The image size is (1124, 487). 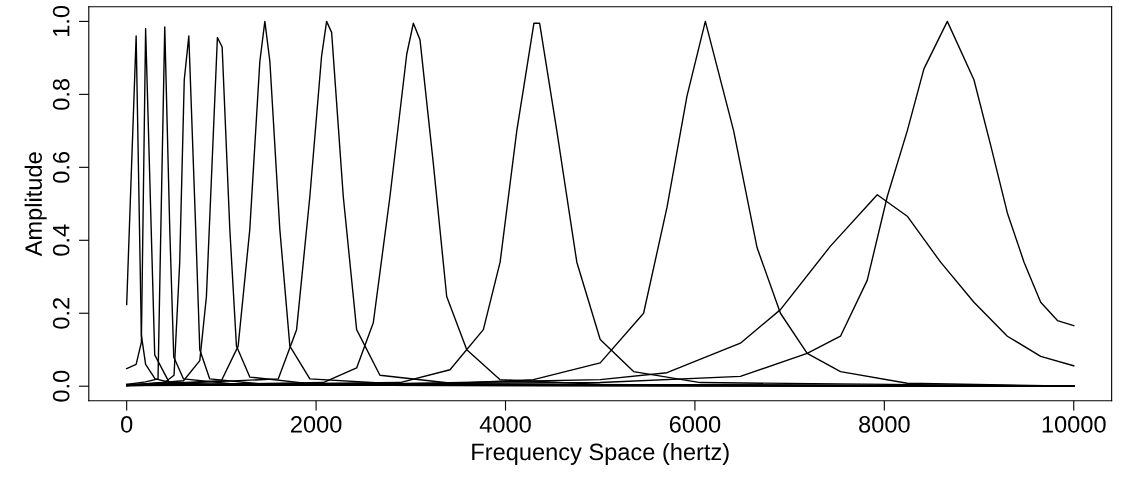 I want to click on y-tick-label: 0.6, so click(x=61, y=167).